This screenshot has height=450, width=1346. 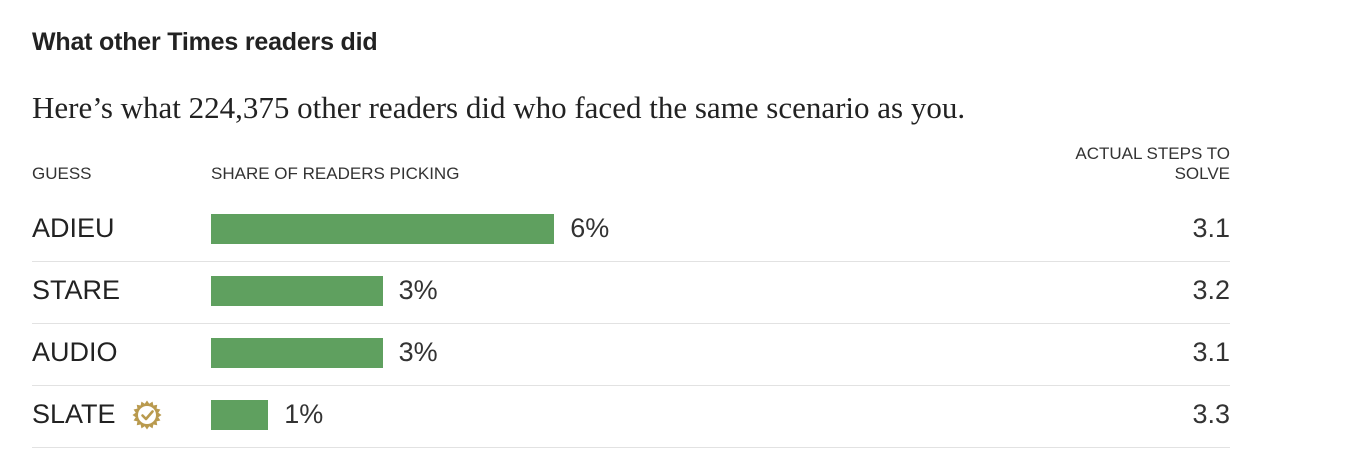 What do you see at coordinates (304, 414) in the screenshot?
I see `share-percent-label: 1%` at bounding box center [304, 414].